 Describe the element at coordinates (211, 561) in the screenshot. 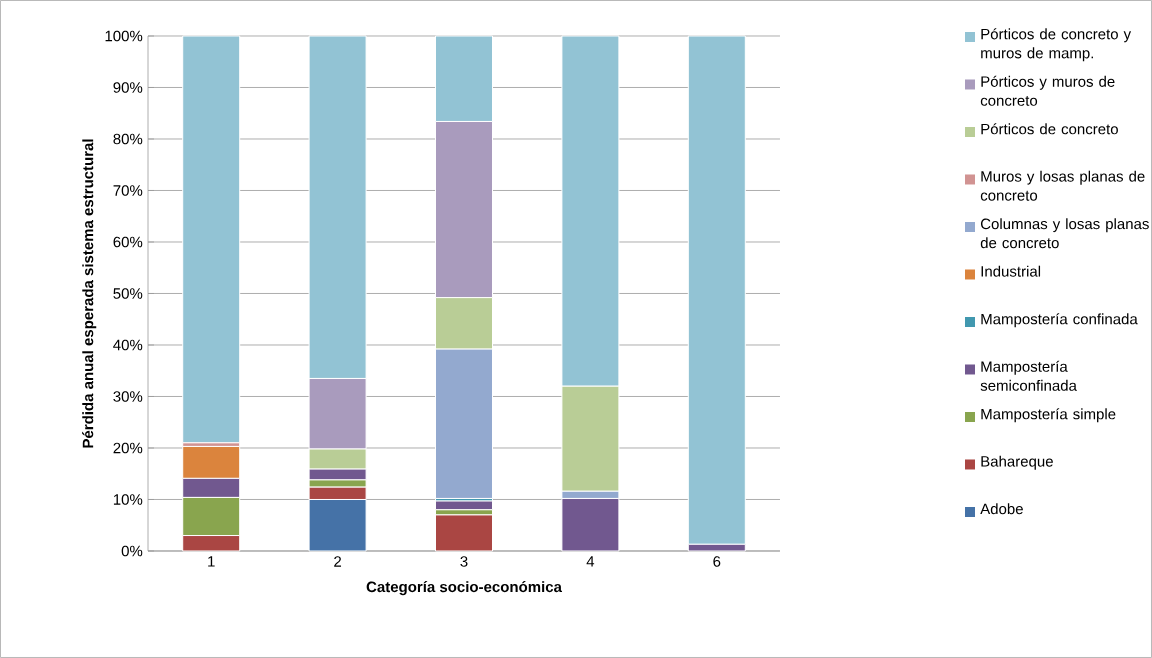

I see `x-tick-label: 1` at that location.